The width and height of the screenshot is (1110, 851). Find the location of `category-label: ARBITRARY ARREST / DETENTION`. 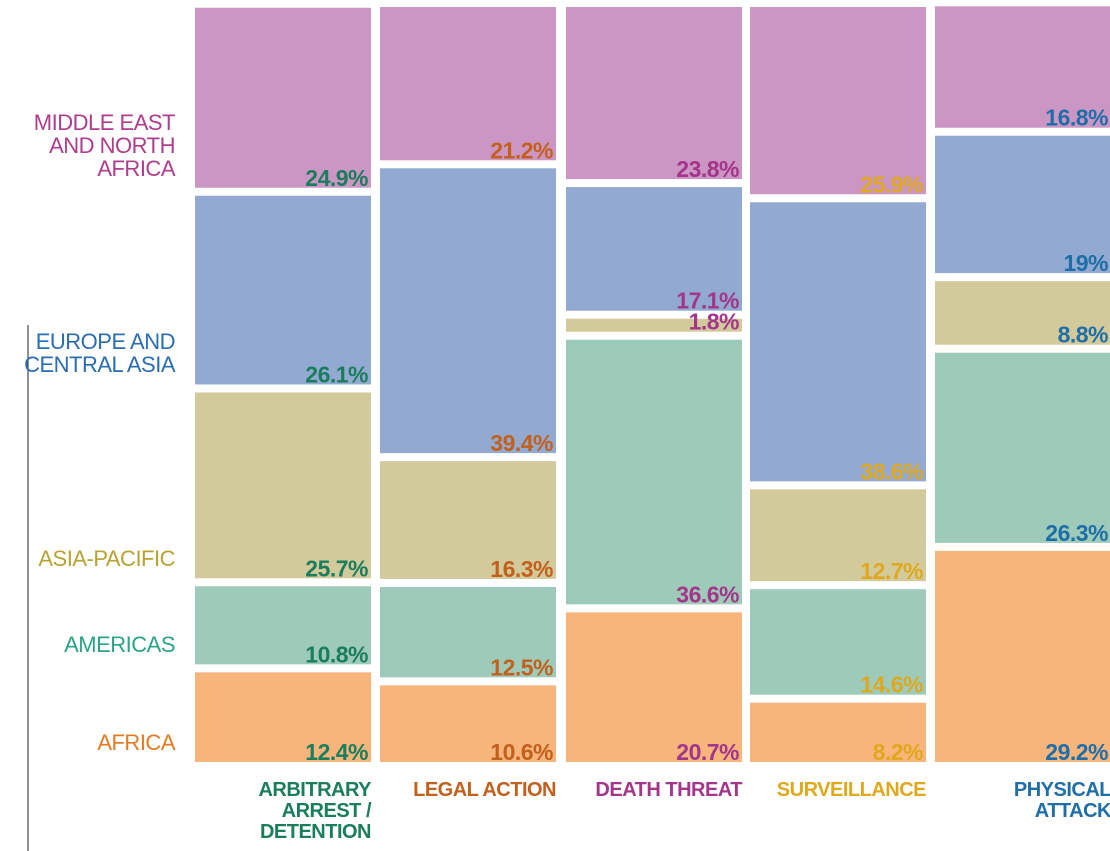

category-label: ARBITRARY ARREST / DETENTION is located at coordinates (314, 811).